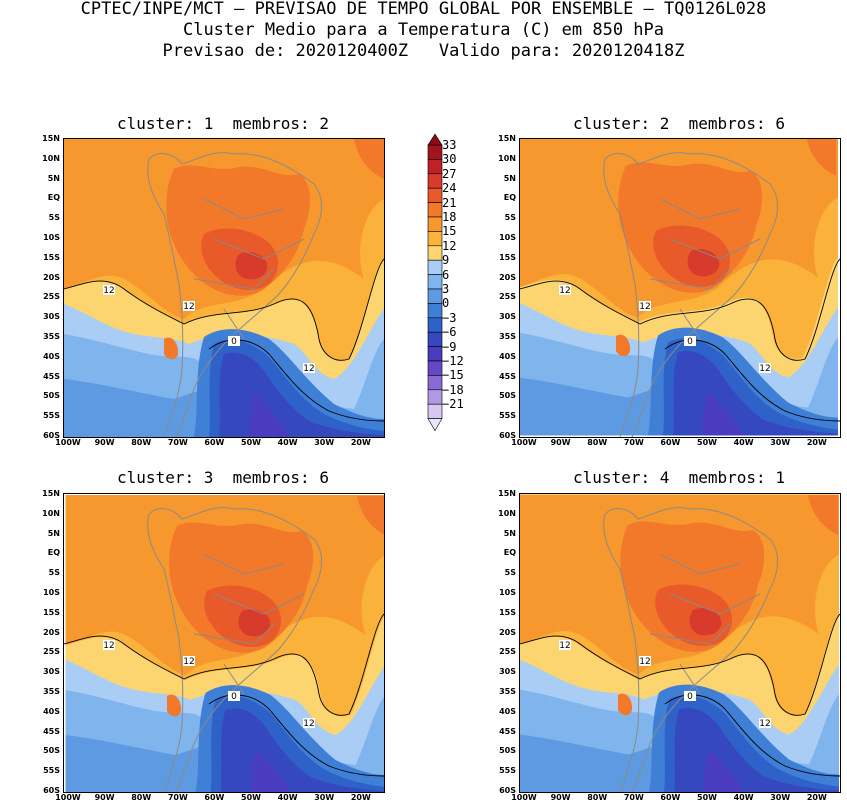 The width and height of the screenshot is (847, 803). I want to click on colorbar-label: 6, so click(446, 274).